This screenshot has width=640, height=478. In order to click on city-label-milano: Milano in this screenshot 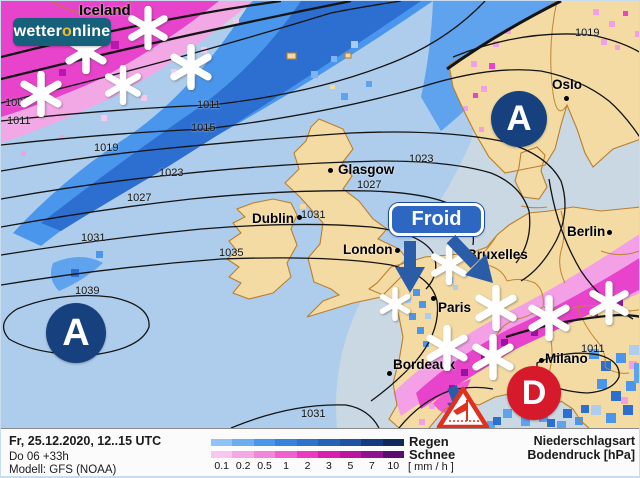, I will do `click(566, 358)`.